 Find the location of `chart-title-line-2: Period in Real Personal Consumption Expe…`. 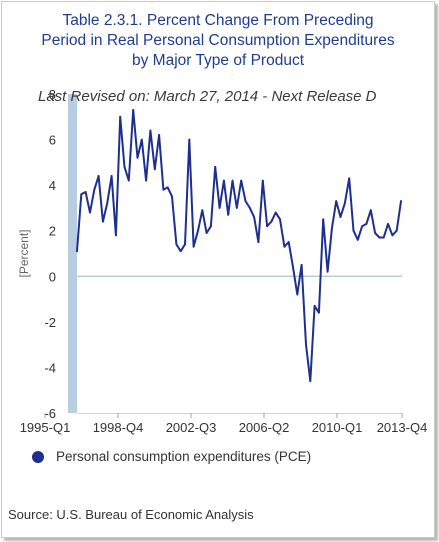

chart-title-line-2: Period in Real Personal Consumption Expe… is located at coordinates (218, 40).